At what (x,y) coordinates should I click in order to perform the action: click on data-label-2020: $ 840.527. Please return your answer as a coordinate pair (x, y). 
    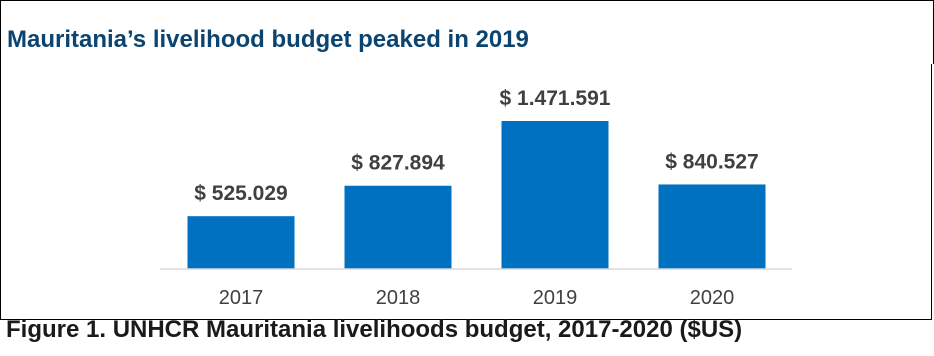
    Looking at the image, I should click on (711, 161).